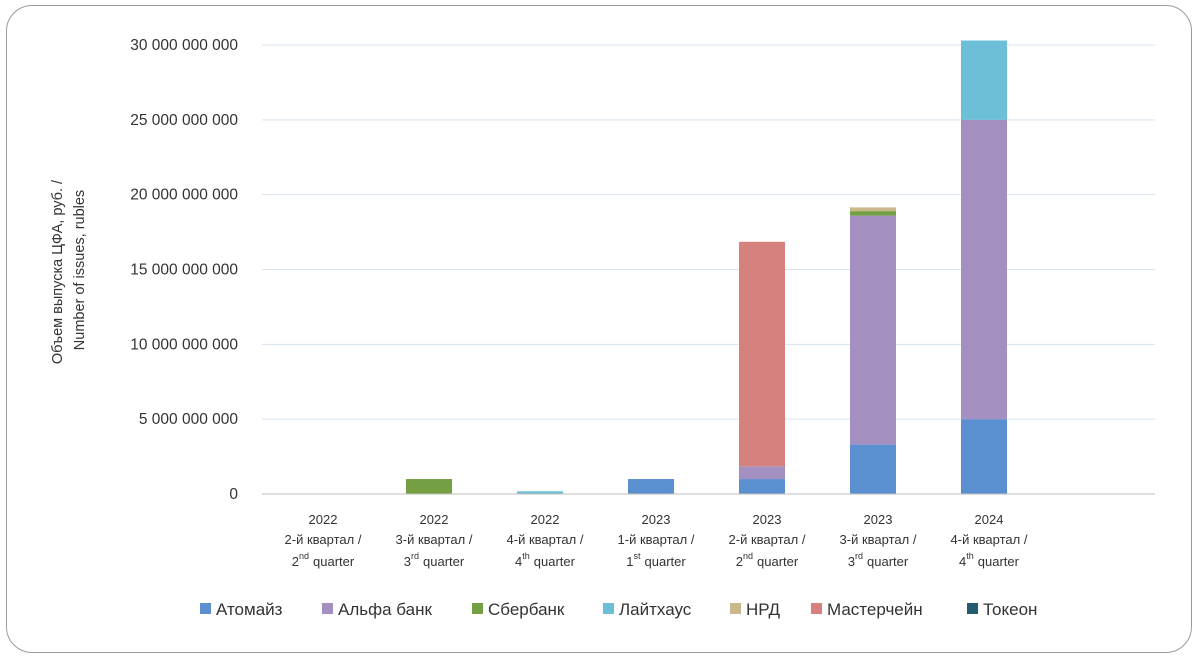 Image resolution: width=1200 pixels, height=660 pixels. I want to click on legend-item: Токеон, so click(1002, 609).